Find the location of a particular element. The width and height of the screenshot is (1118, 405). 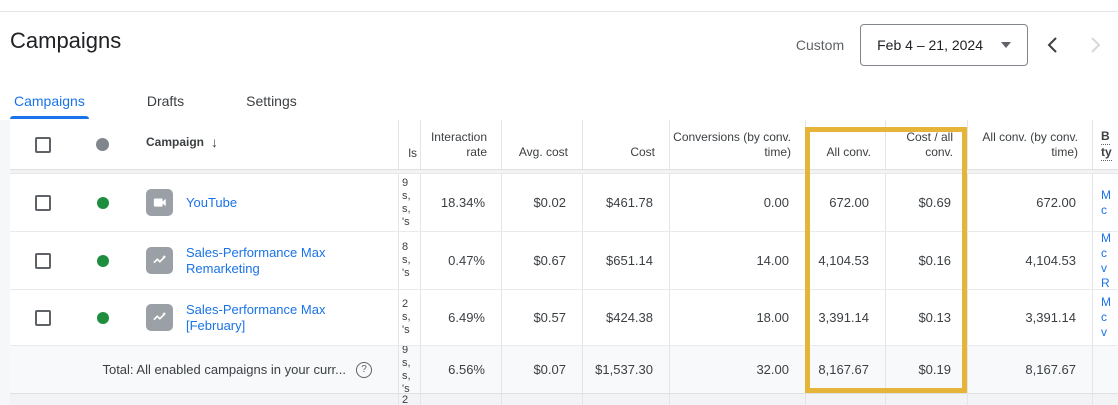

cell-conversions-by-time: 18.00 is located at coordinates (737, 317).